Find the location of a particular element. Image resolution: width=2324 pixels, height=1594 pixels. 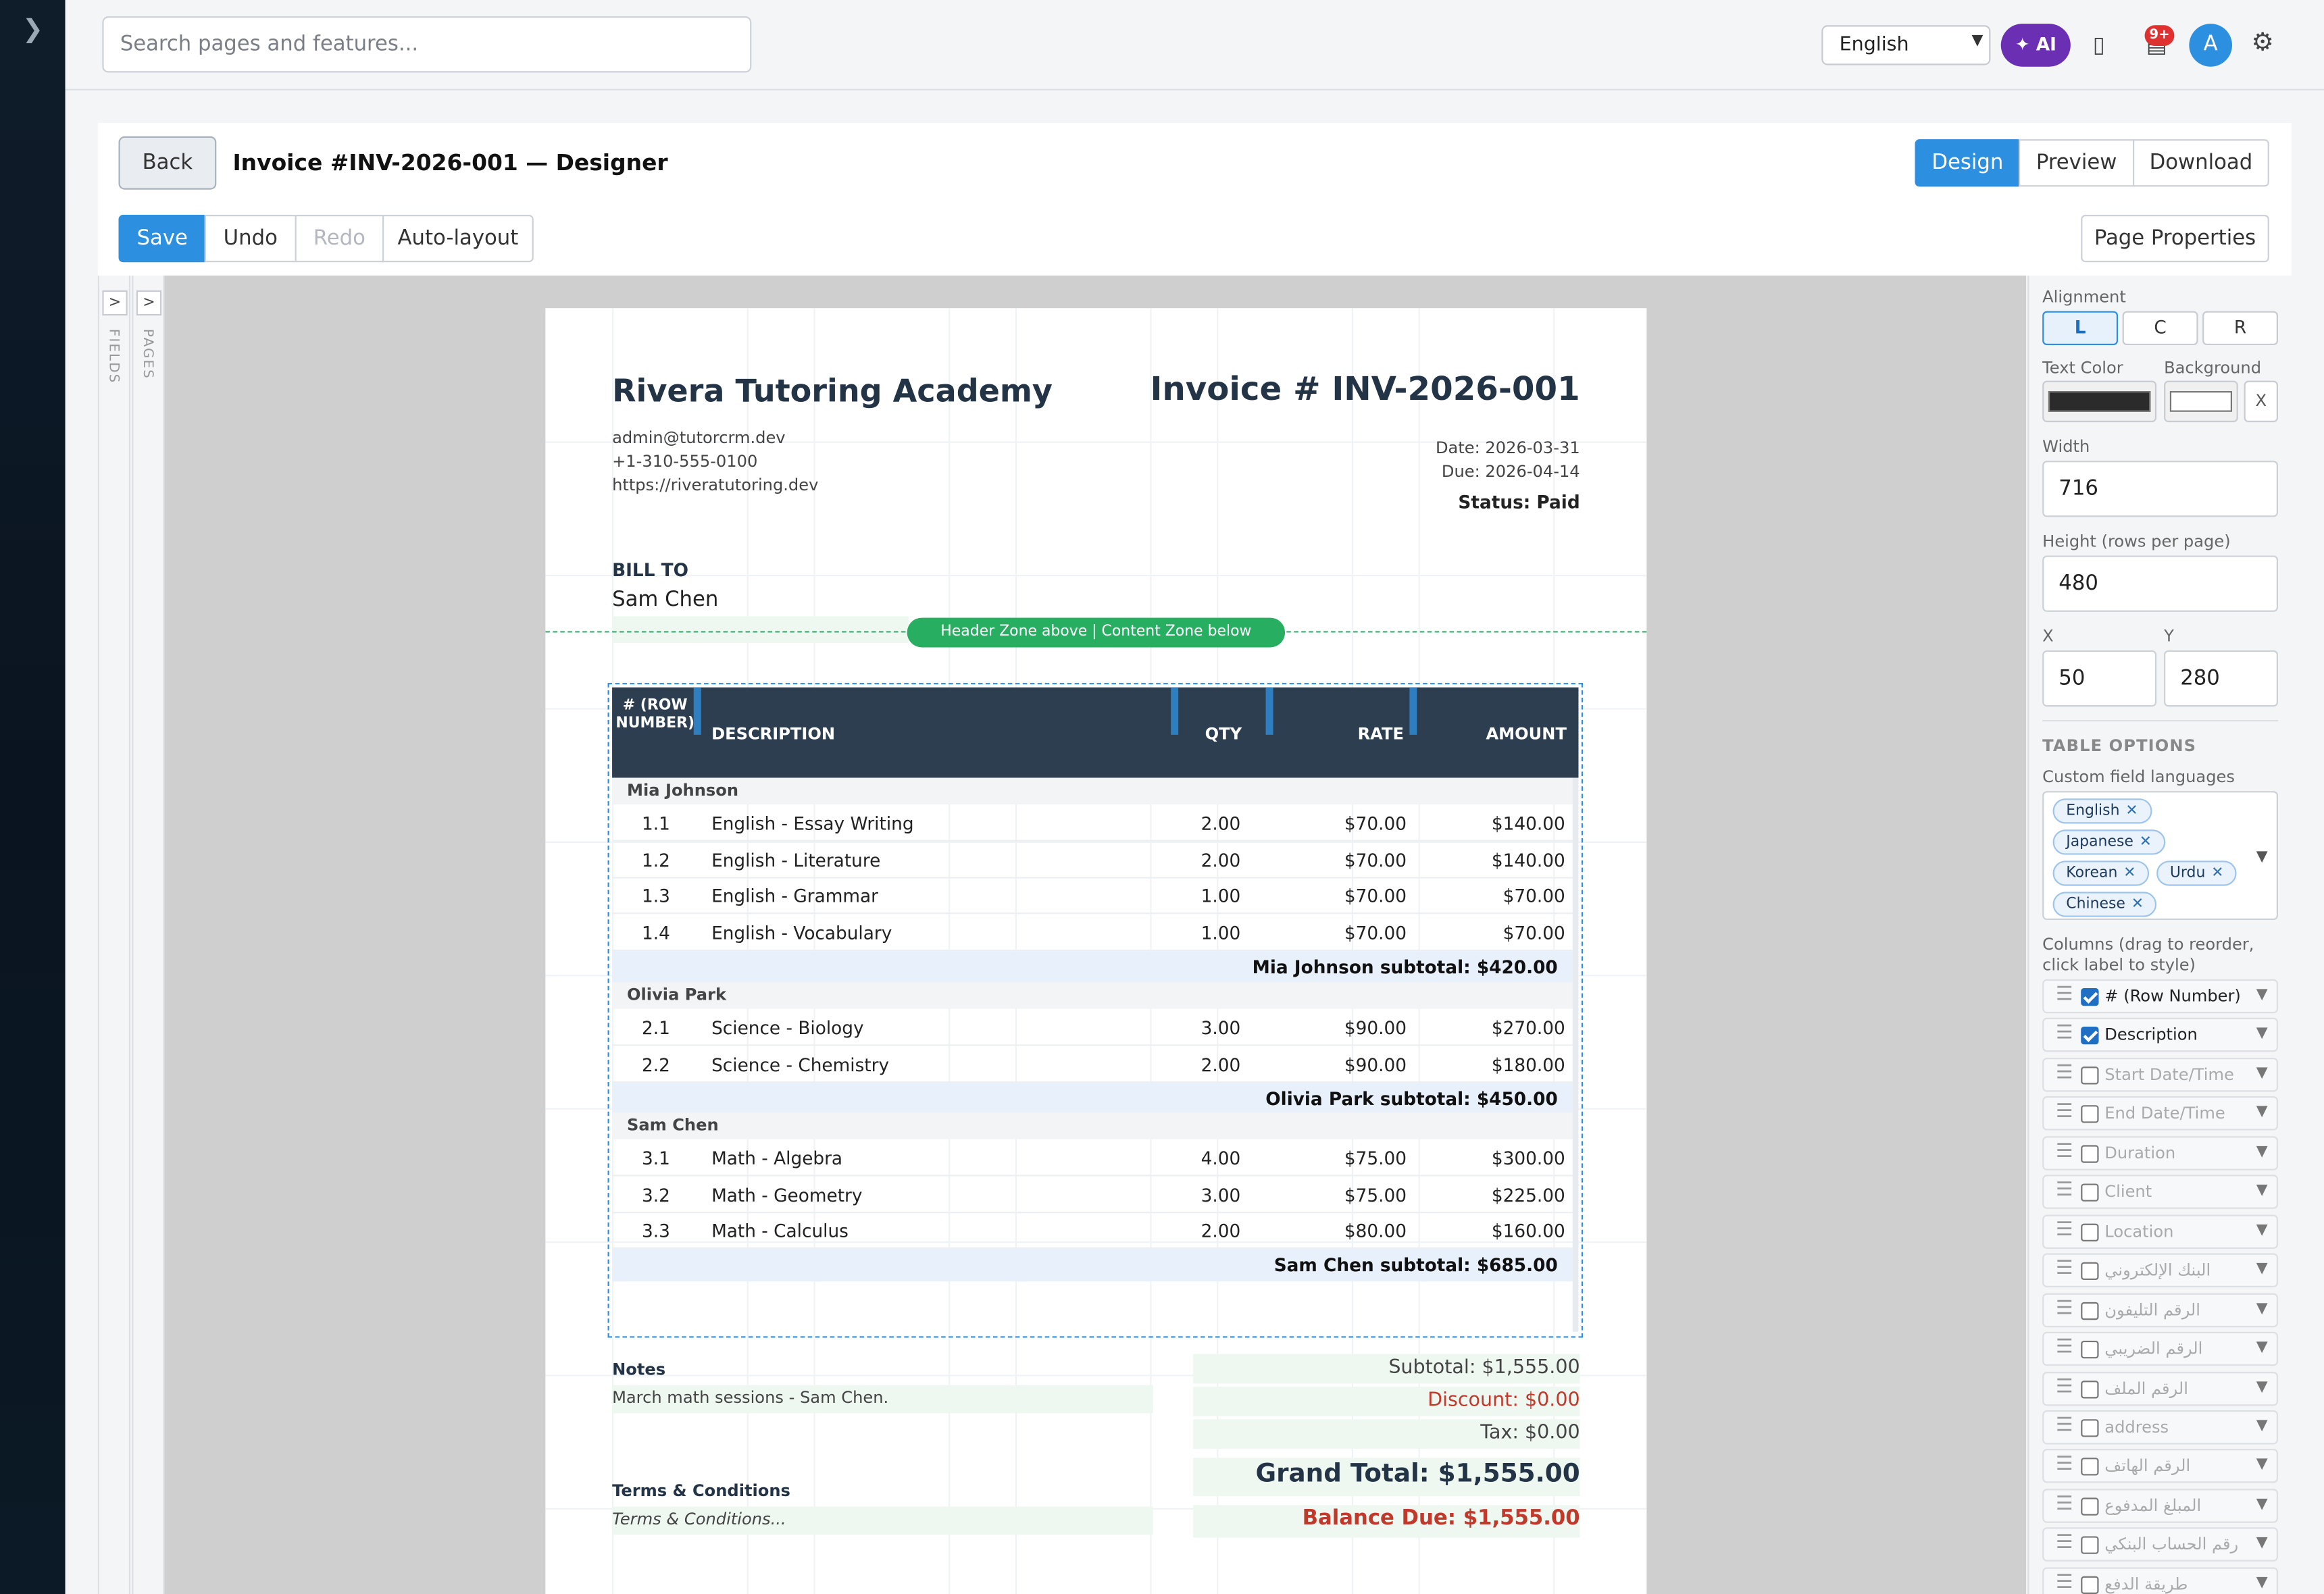

column-option-label: الرقم الملف is located at coordinates (2146, 1388).